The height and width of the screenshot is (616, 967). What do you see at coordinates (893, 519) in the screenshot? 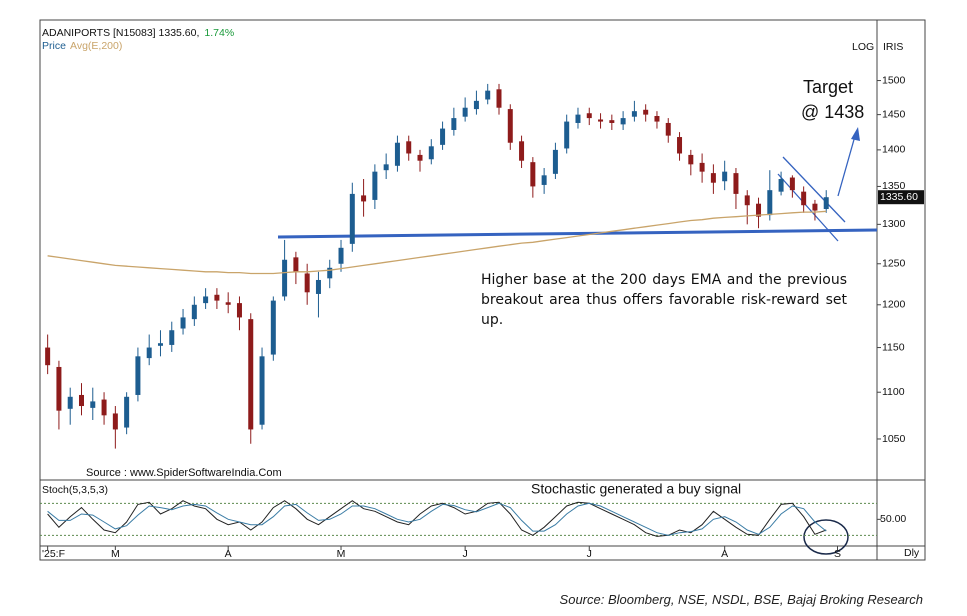
I see `y-tick-label: 50.00` at bounding box center [893, 519].